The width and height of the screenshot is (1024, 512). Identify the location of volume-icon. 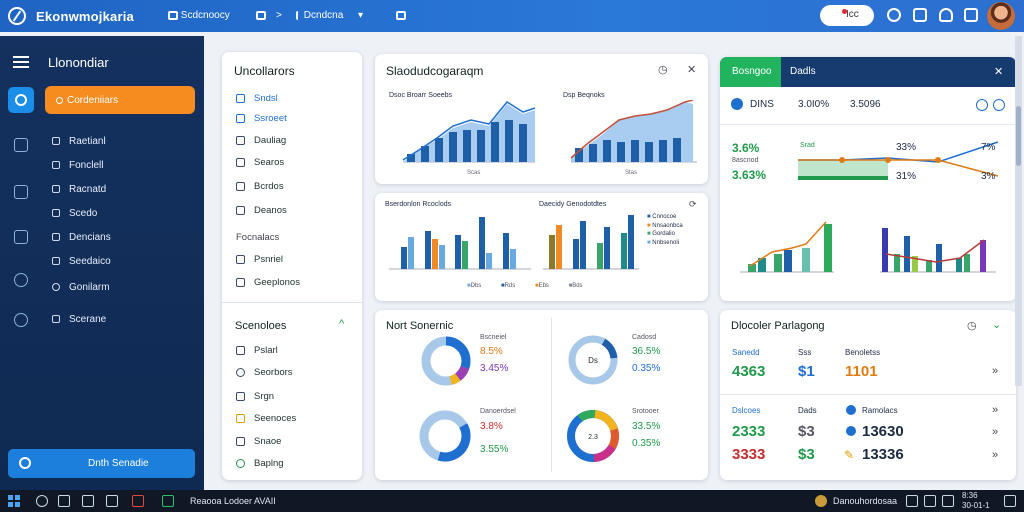
(930, 501).